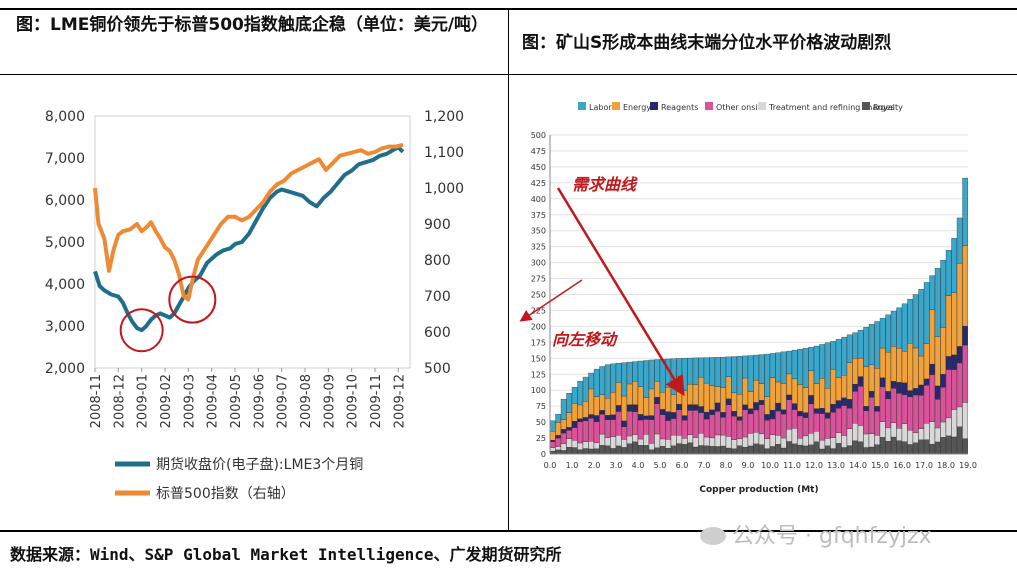 This screenshot has height=572, width=1017. Describe the element at coordinates (259, 401) in the screenshot. I see `x-axis-tick-label: 2009-06` at that location.